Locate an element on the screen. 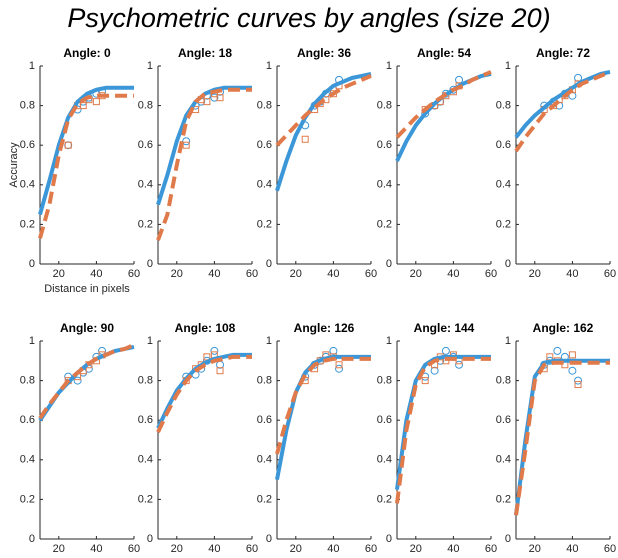 This screenshot has width=618, height=558. subplot: Angle: 126 0 0.2 0.4 0.6 0.8 1 20 40 60 is located at coordinates (317, 438).